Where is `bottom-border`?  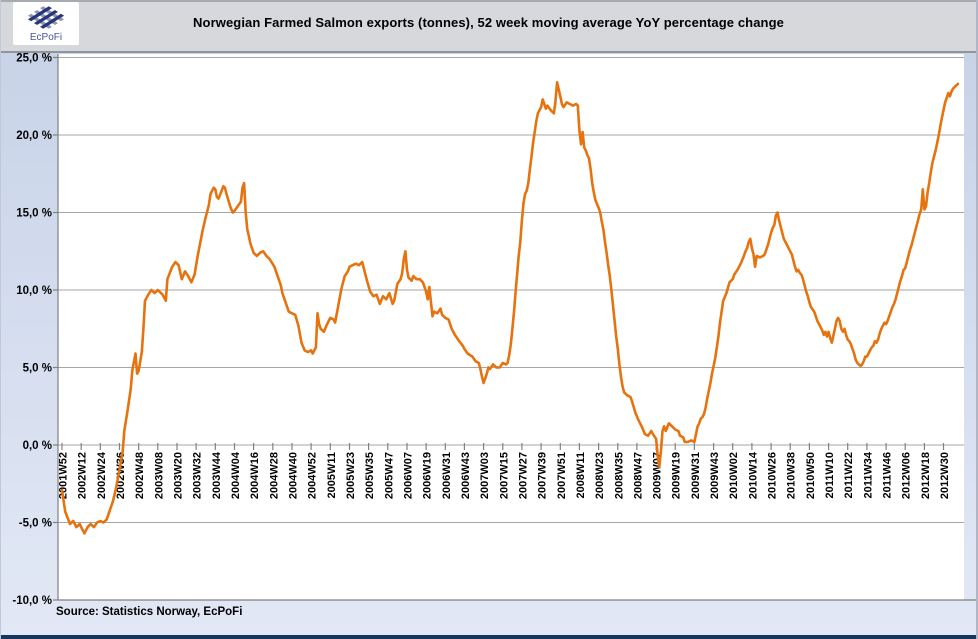
bottom-border is located at coordinates (488, 637).